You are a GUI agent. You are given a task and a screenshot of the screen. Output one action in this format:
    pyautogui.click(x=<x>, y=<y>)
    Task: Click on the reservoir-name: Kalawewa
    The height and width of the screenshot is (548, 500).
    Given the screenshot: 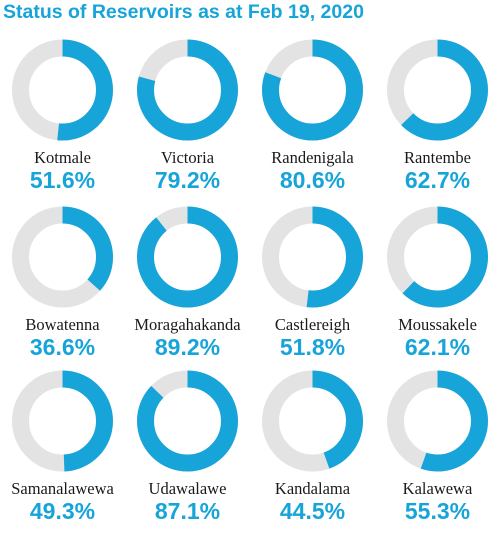 What is the action you would take?
    pyautogui.click(x=437, y=488)
    